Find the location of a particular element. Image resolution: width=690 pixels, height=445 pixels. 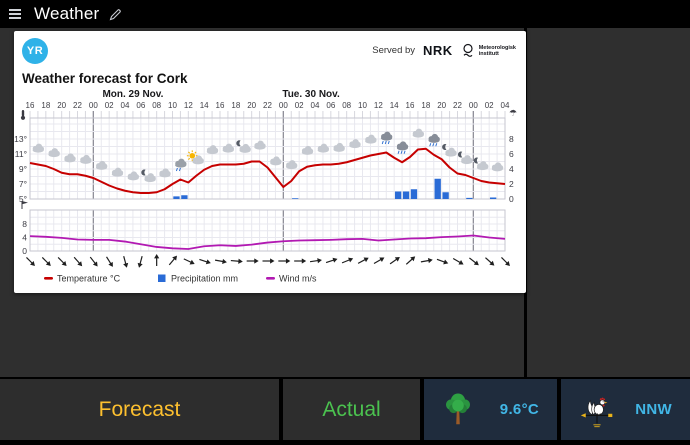

weather-symbol-sun-cloud is located at coordinates (195, 157).